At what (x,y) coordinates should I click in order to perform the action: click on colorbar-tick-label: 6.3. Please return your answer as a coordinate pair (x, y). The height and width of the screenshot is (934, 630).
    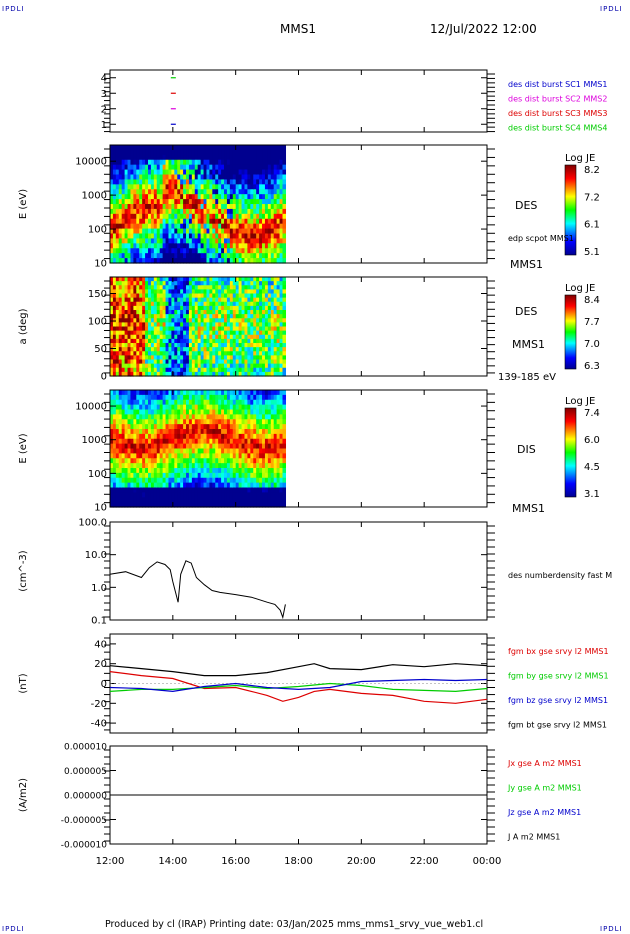
    Looking at the image, I should click on (592, 366).